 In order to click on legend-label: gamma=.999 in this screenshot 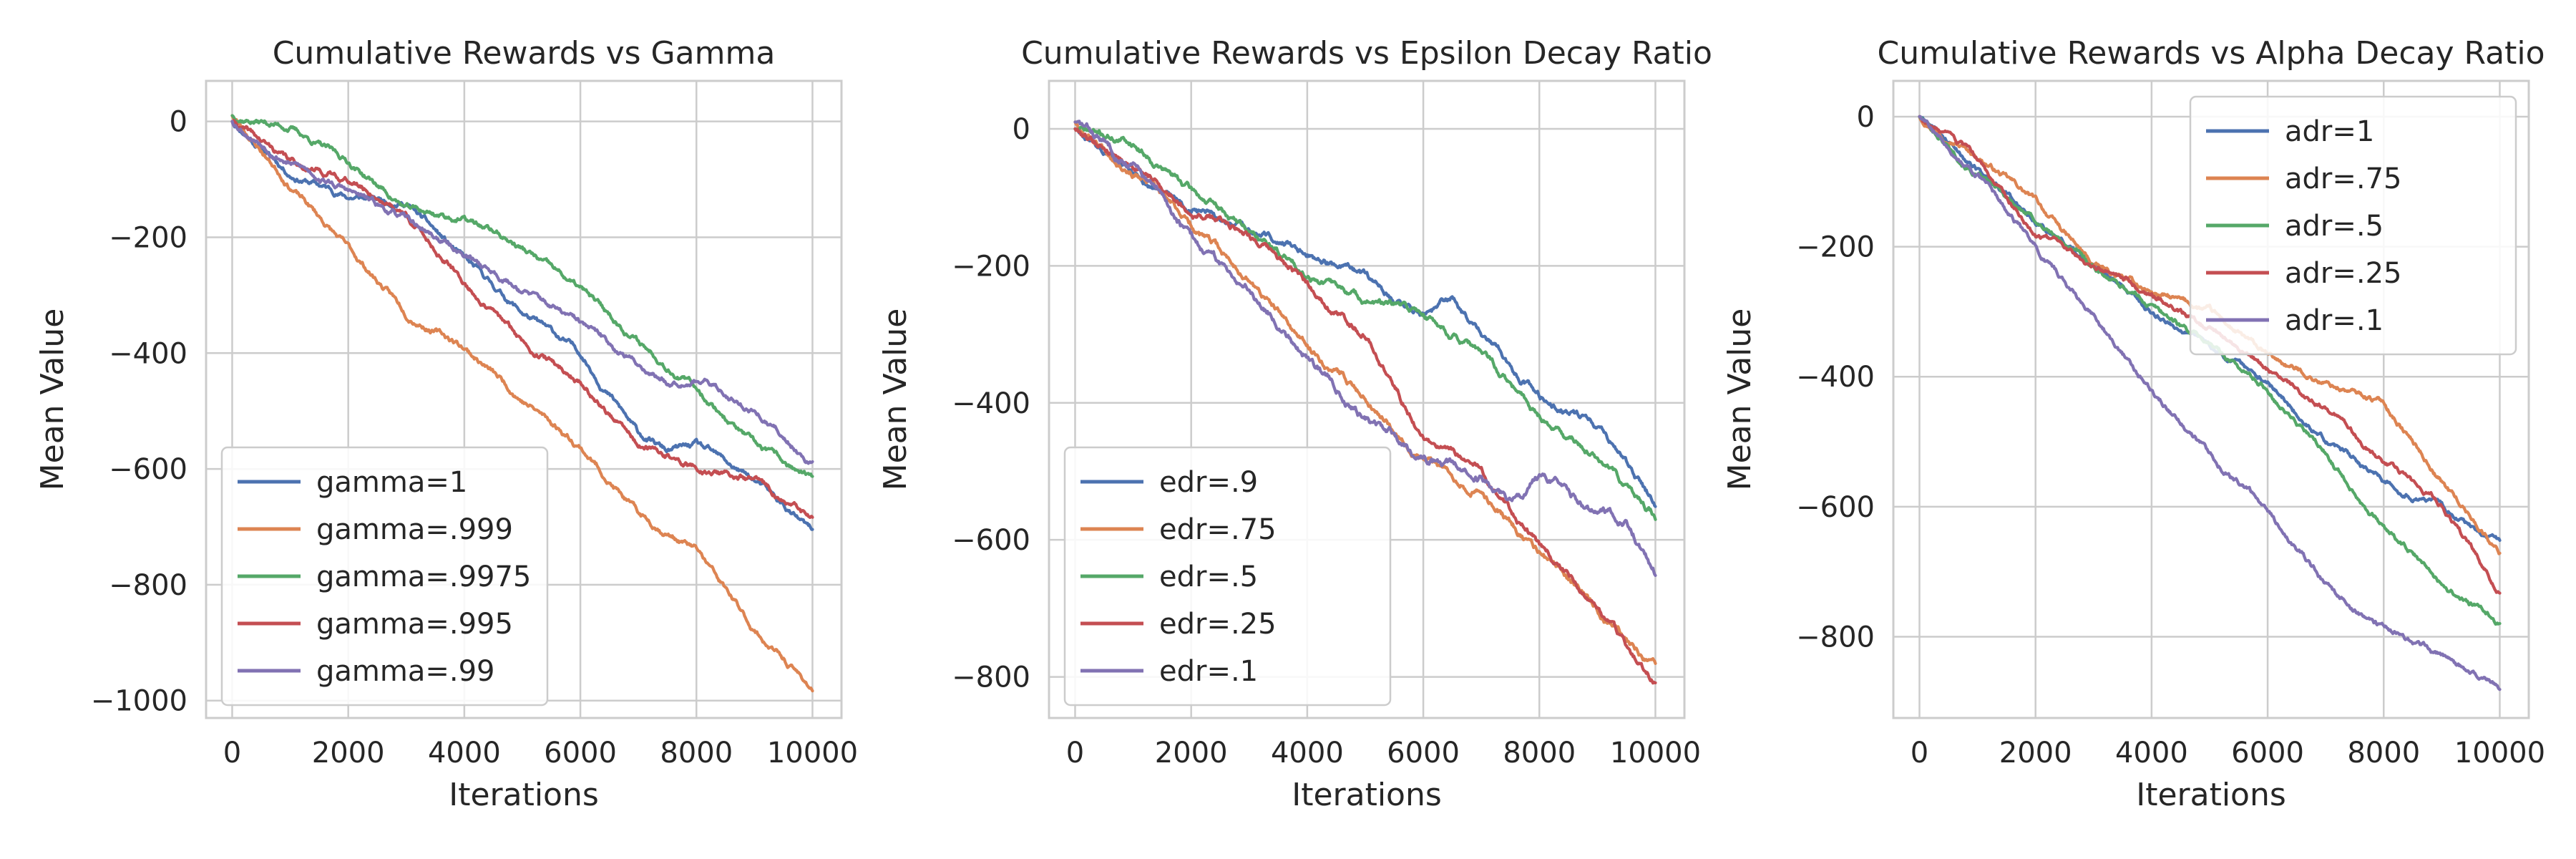, I will do `click(414, 529)`.